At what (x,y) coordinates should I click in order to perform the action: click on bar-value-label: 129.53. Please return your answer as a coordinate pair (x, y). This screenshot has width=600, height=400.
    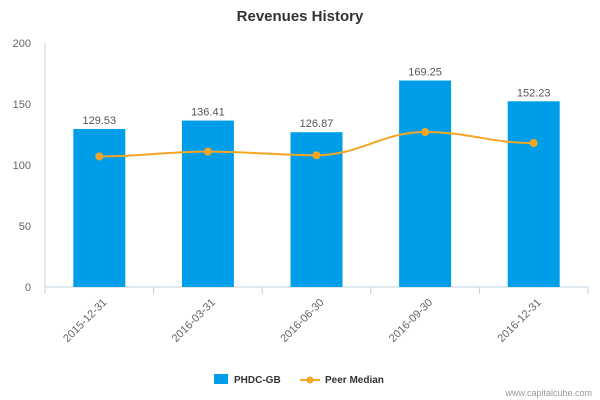
    Looking at the image, I should click on (99, 121).